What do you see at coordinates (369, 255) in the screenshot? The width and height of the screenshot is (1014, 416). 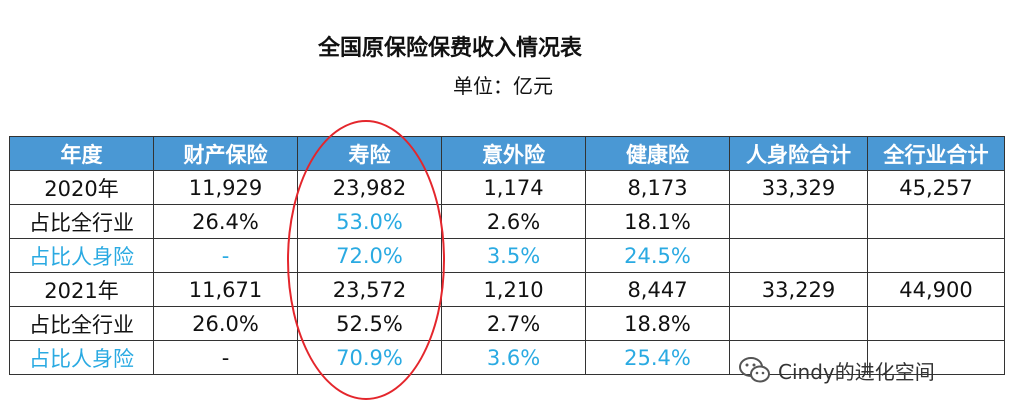 I see `table-cell: 72.0%` at bounding box center [369, 255].